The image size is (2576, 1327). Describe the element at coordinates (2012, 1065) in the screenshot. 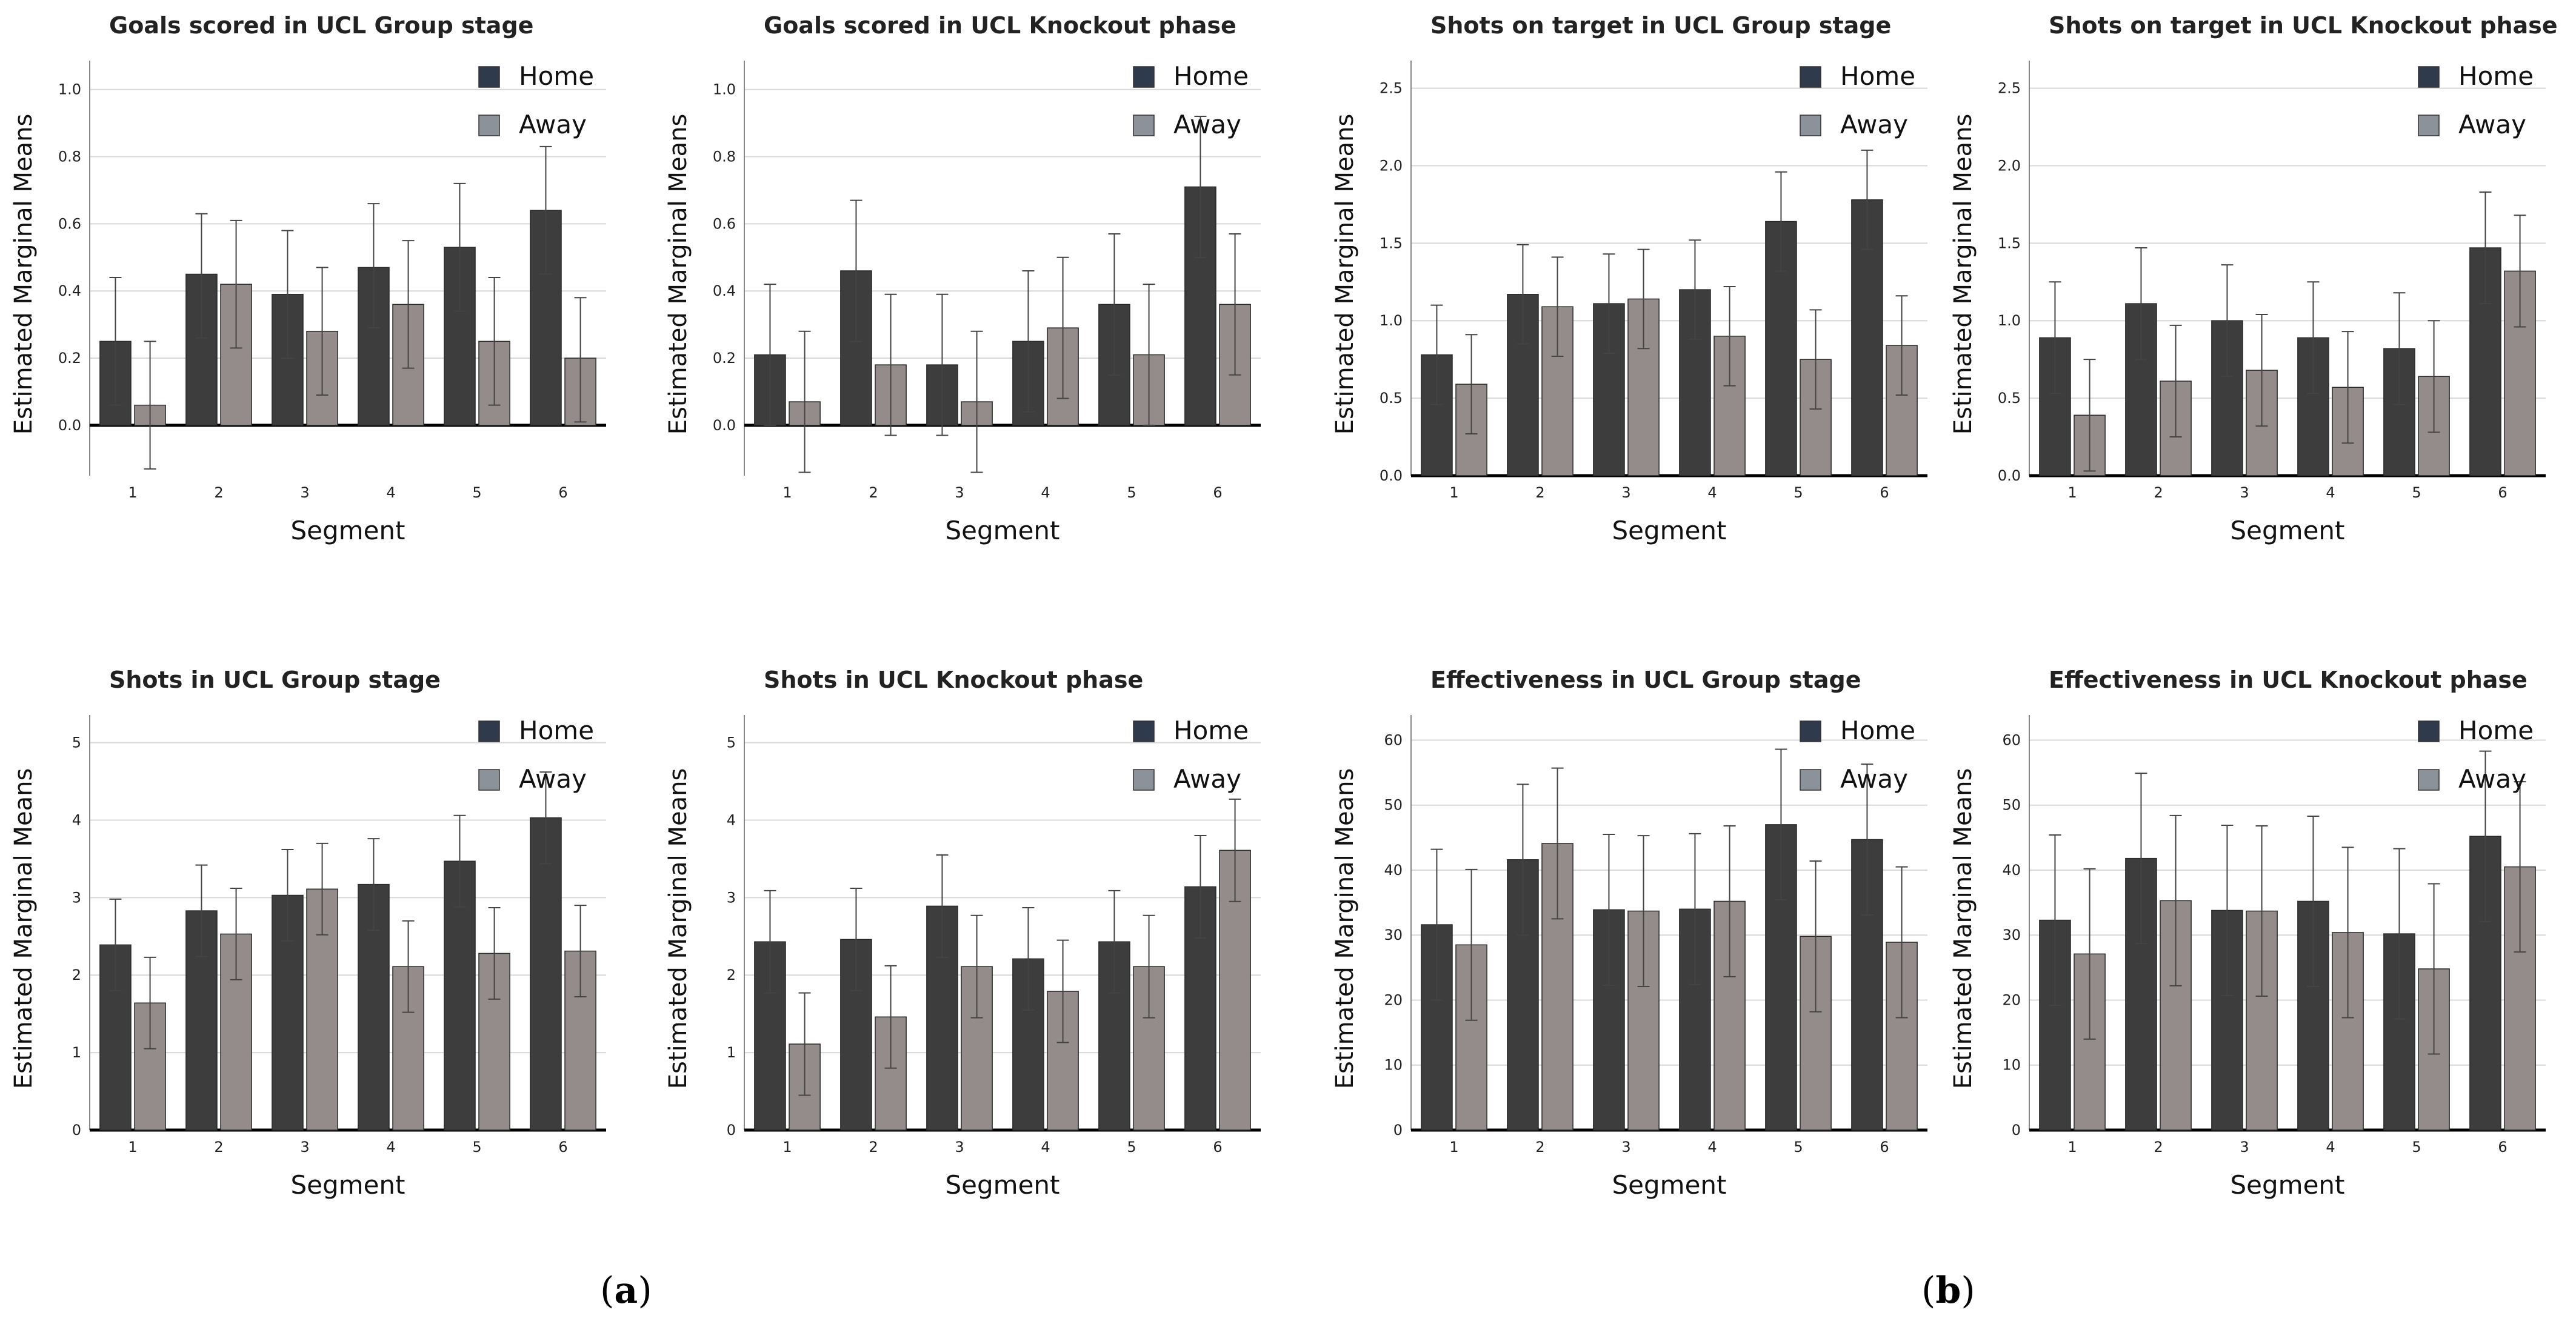

I see `y-tick-label: 10` at that location.